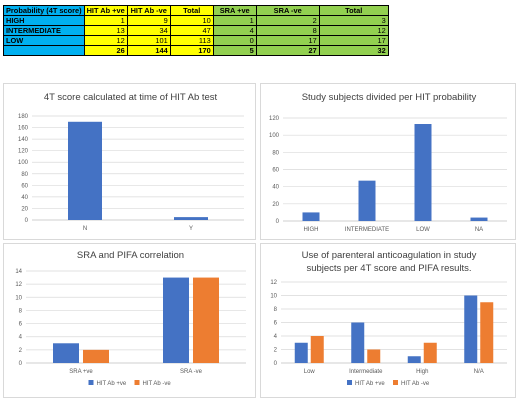  I want to click on table-cell: 32, so click(353, 50).